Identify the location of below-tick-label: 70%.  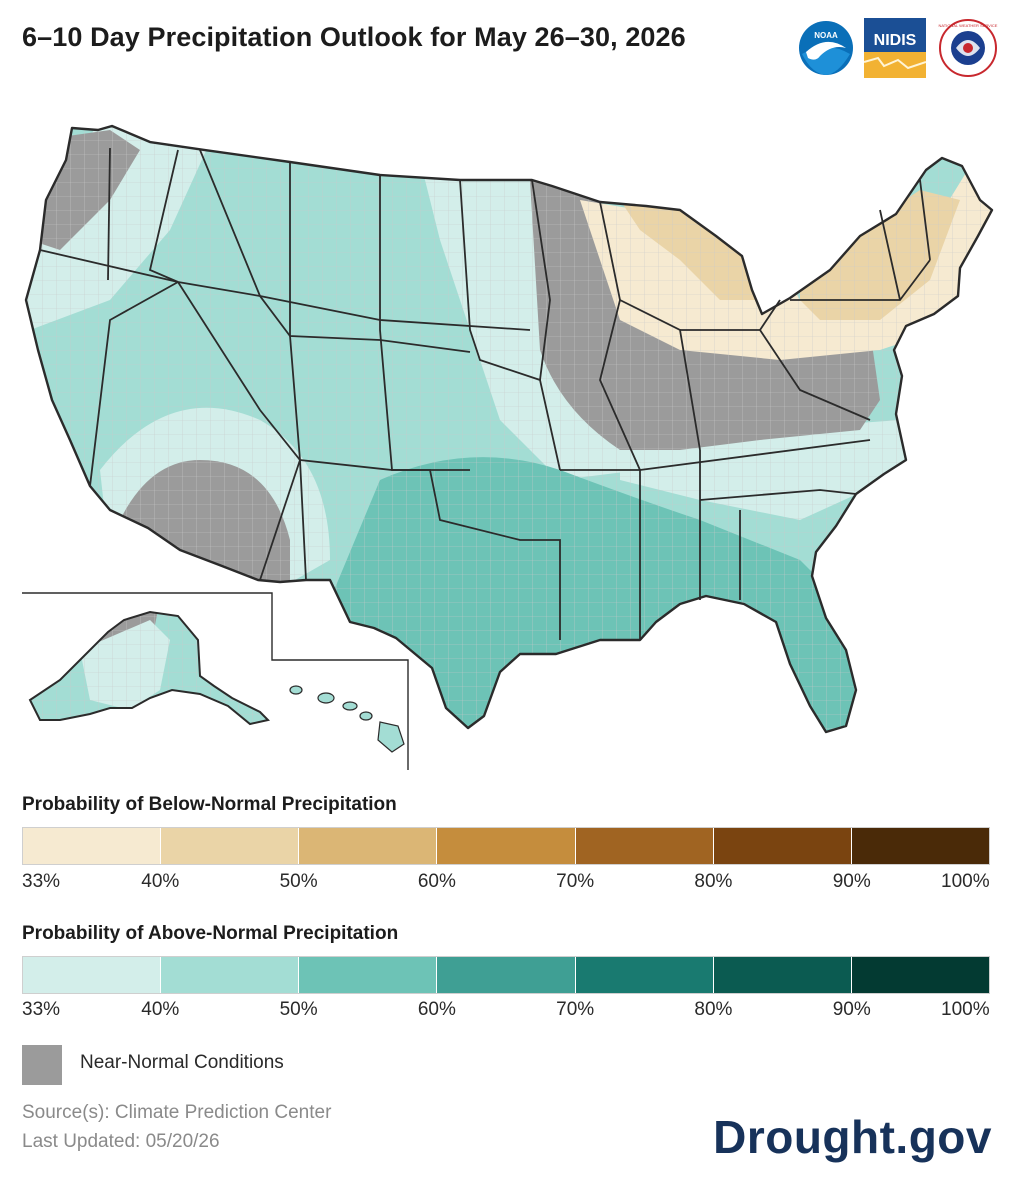
(575, 881).